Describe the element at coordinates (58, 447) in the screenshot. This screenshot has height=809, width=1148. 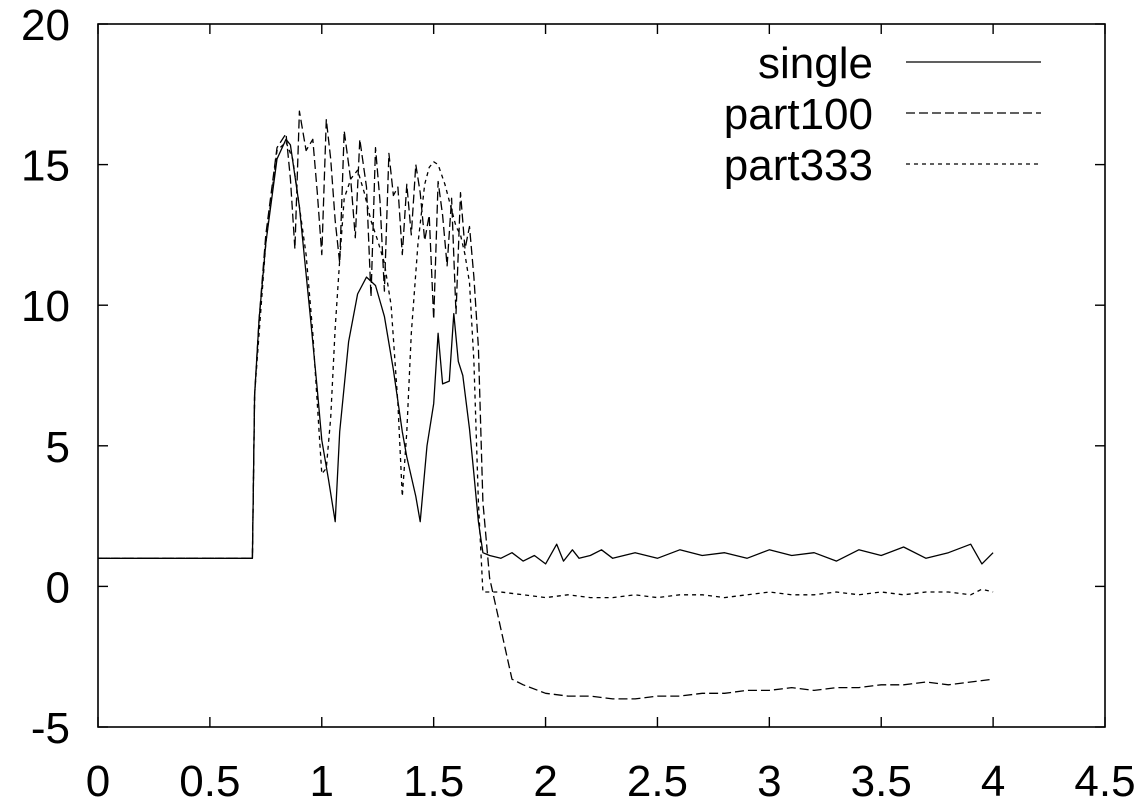
I see `y-tick-label: 5` at that location.